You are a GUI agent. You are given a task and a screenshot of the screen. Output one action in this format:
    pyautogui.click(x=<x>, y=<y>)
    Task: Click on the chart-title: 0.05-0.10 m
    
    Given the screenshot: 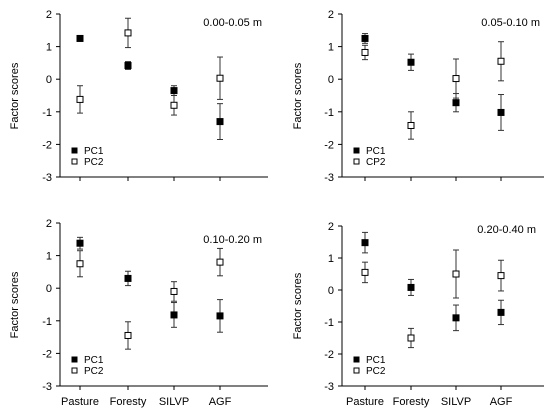 What is the action you would take?
    pyautogui.click(x=510, y=23)
    